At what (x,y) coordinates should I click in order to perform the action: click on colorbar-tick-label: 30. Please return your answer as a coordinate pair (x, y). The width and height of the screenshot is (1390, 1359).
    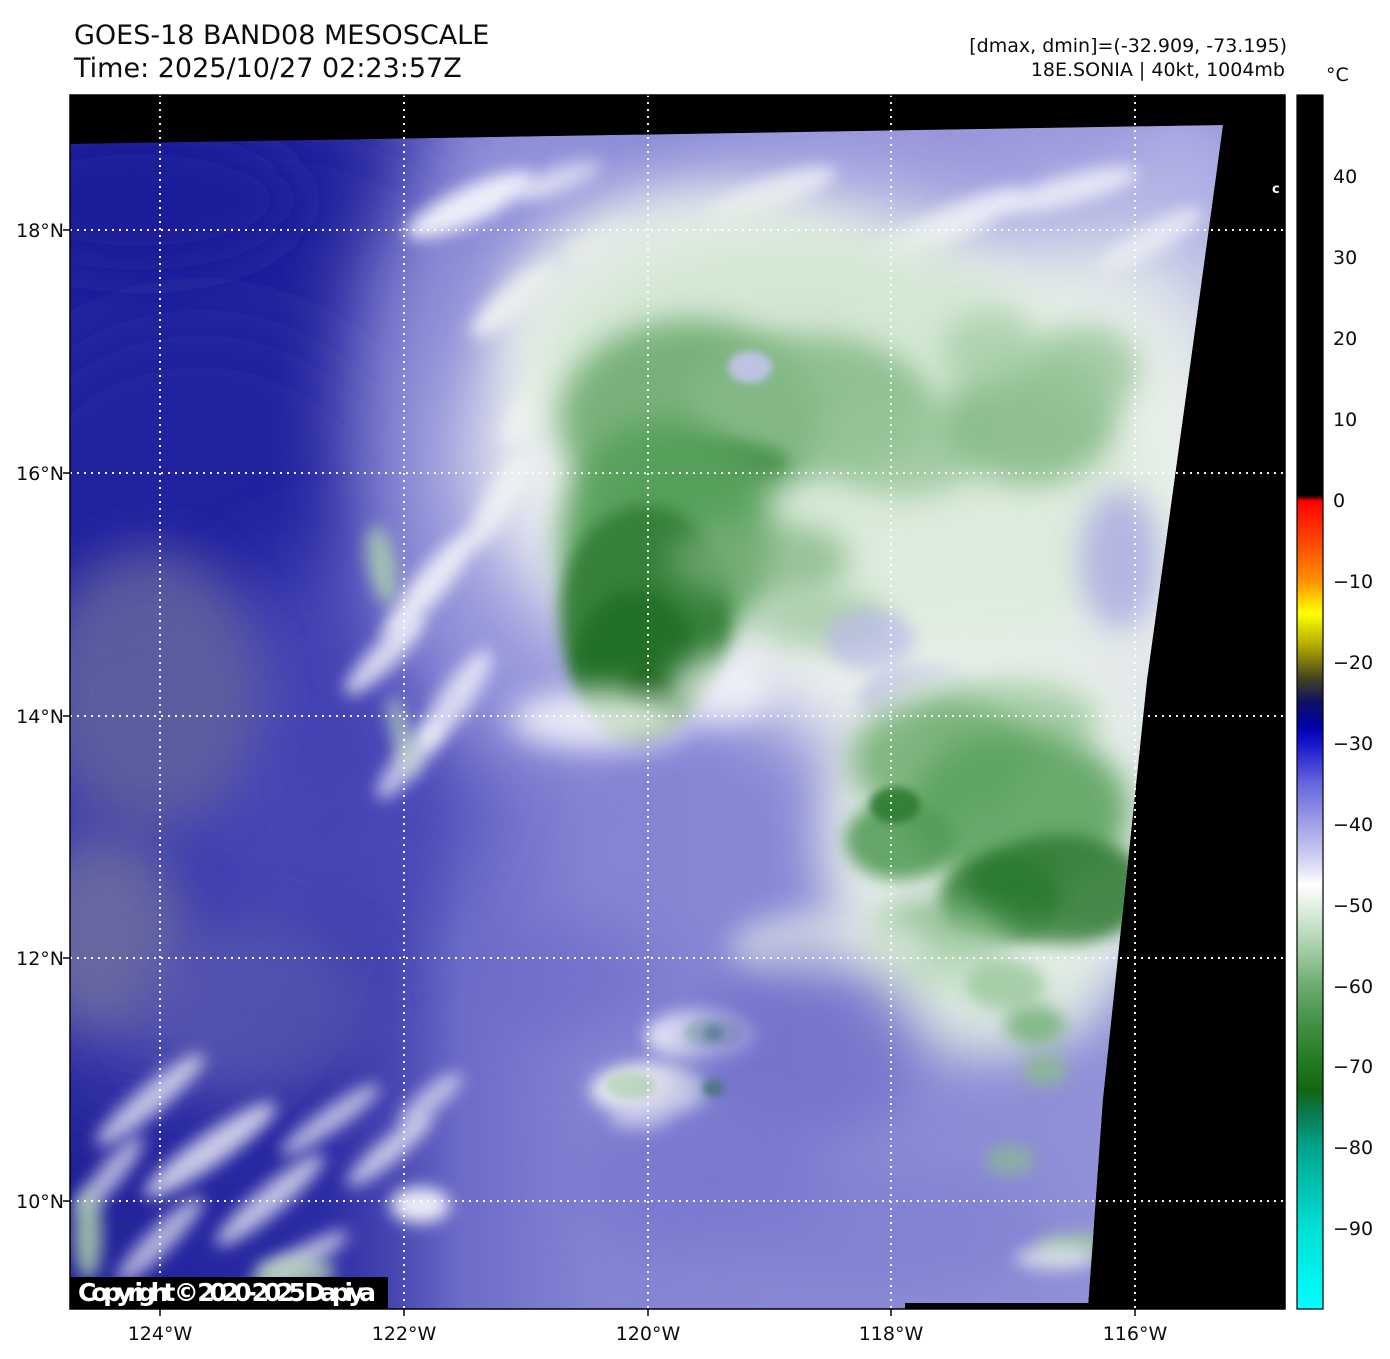
    Looking at the image, I should click on (1345, 258).